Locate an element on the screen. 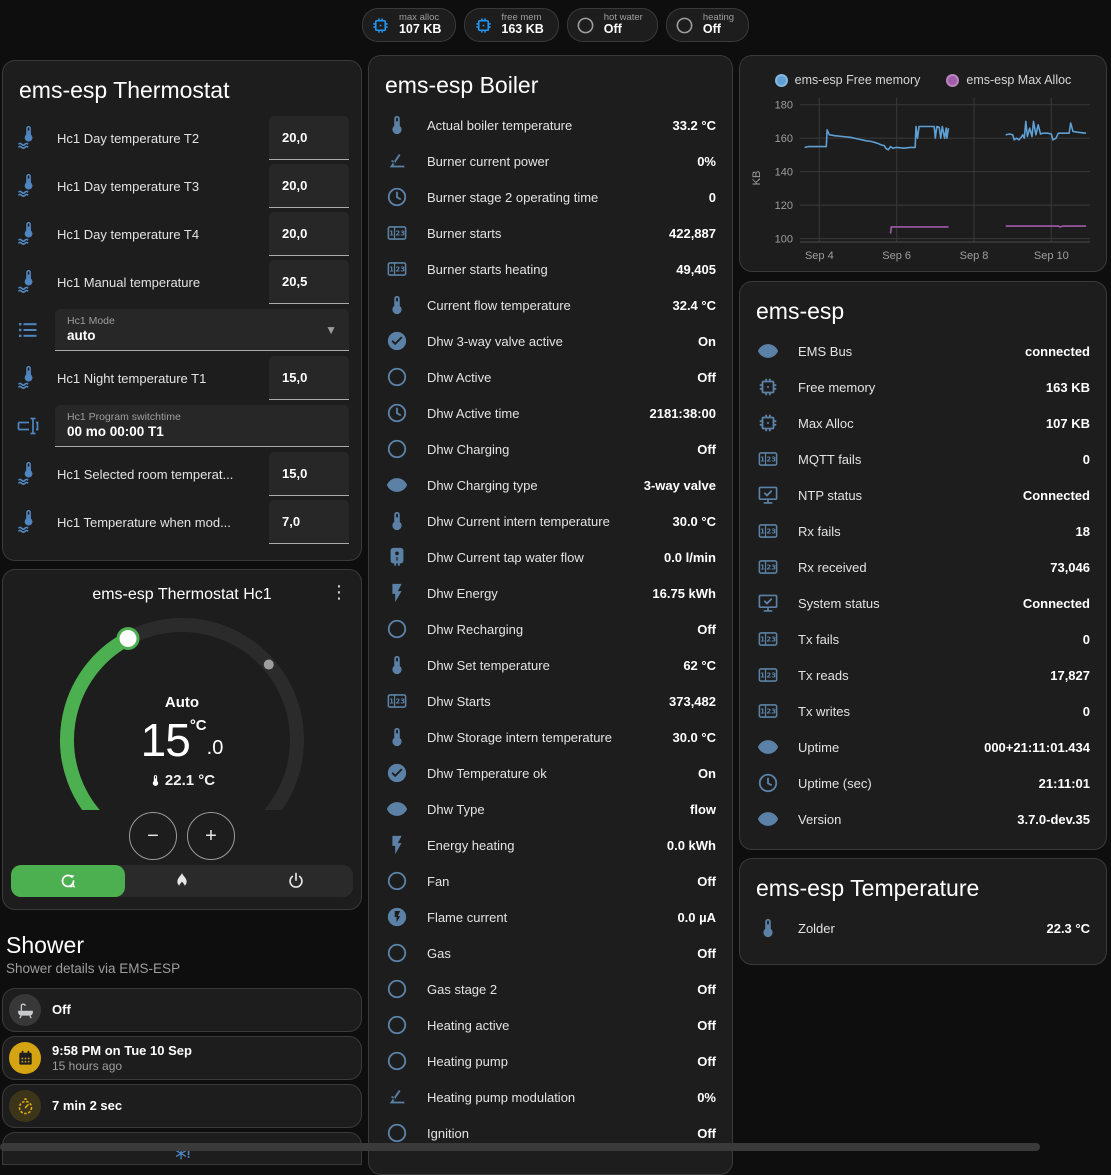  entity-row: Burner current power 0% is located at coordinates (550, 161).